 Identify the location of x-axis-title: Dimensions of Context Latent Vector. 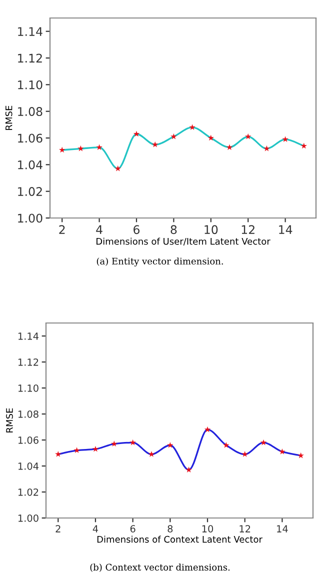
(179, 539).